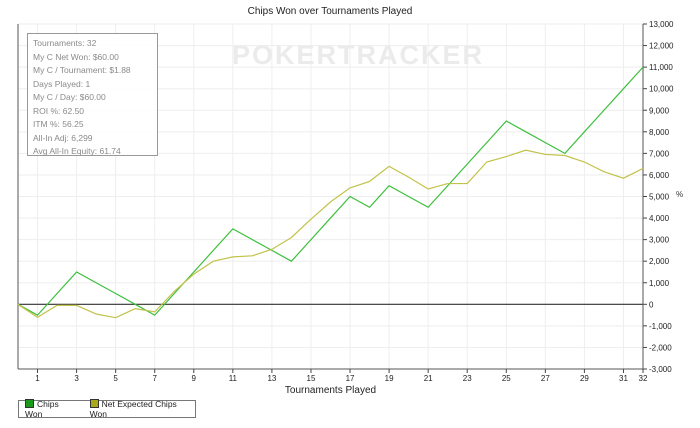 The height and width of the screenshot is (428, 700). Describe the element at coordinates (659, 197) in the screenshot. I see `y-tick-label: 5,000` at that location.